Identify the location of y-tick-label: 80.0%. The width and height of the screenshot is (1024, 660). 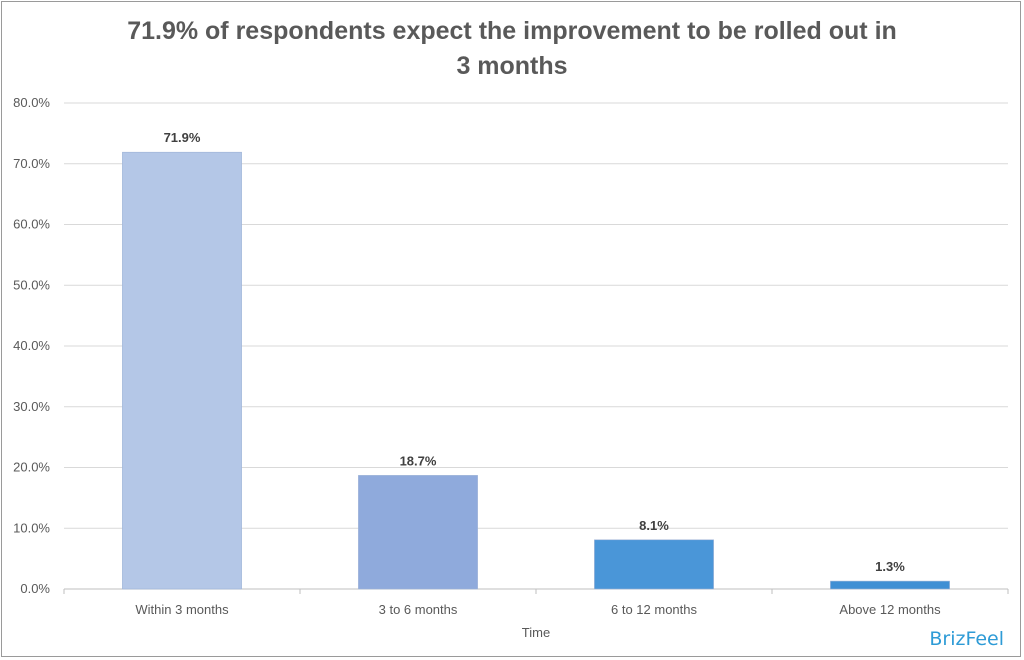
(31, 102).